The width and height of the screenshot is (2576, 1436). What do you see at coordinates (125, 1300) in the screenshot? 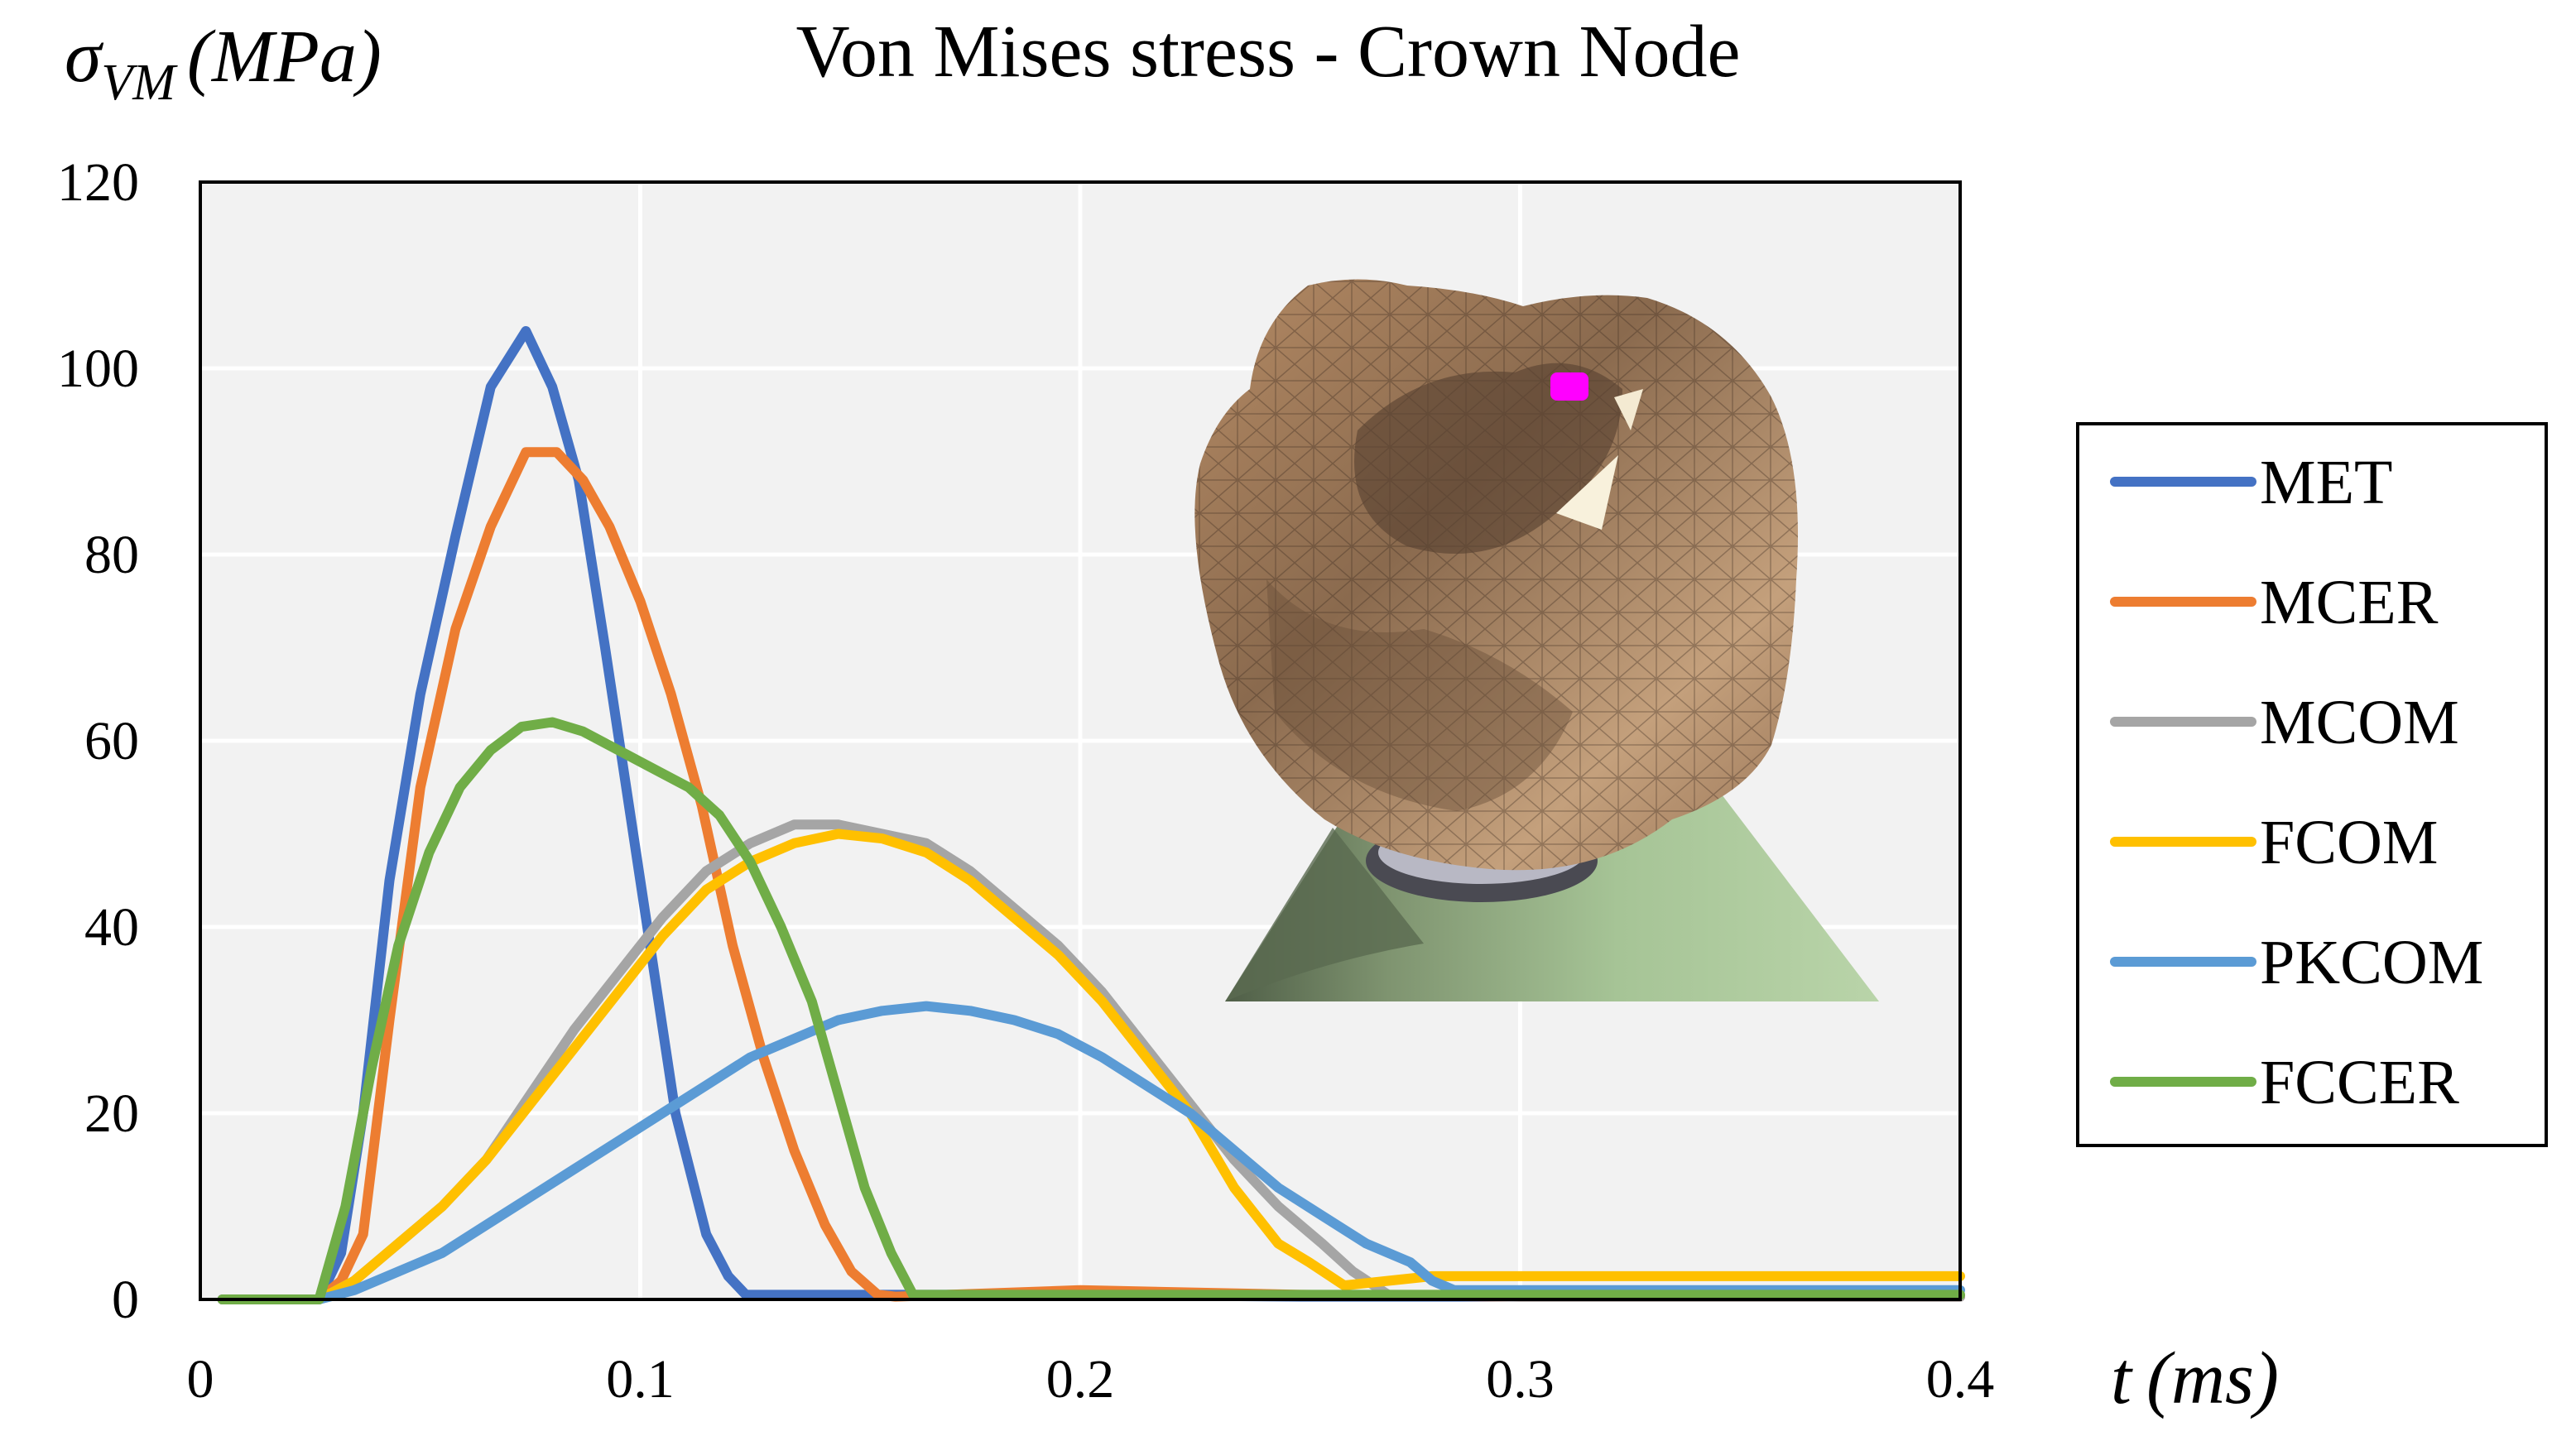
I see `y-tick-label: 0` at bounding box center [125, 1300].